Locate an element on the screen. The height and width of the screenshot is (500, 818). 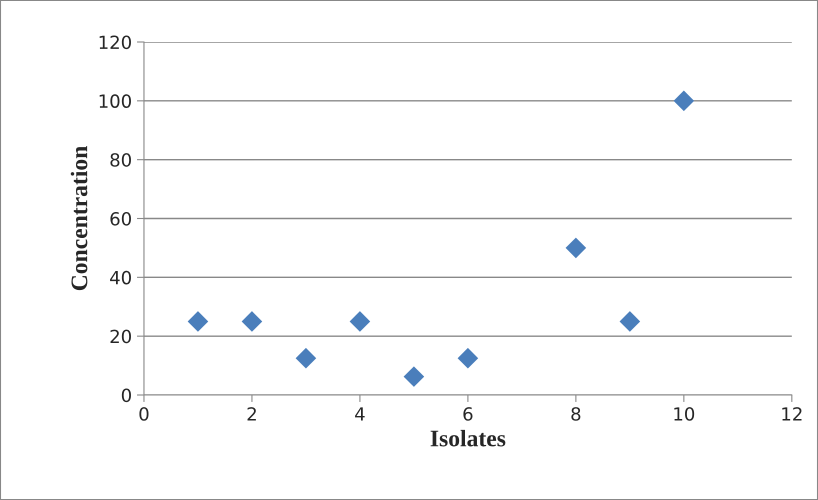
x-tick-label: 4 is located at coordinates (360, 414).